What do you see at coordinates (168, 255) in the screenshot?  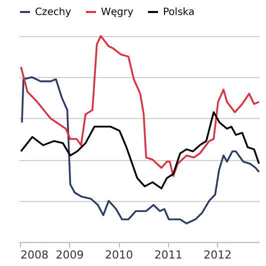 I see `x-tick-label: 2011` at bounding box center [168, 255].